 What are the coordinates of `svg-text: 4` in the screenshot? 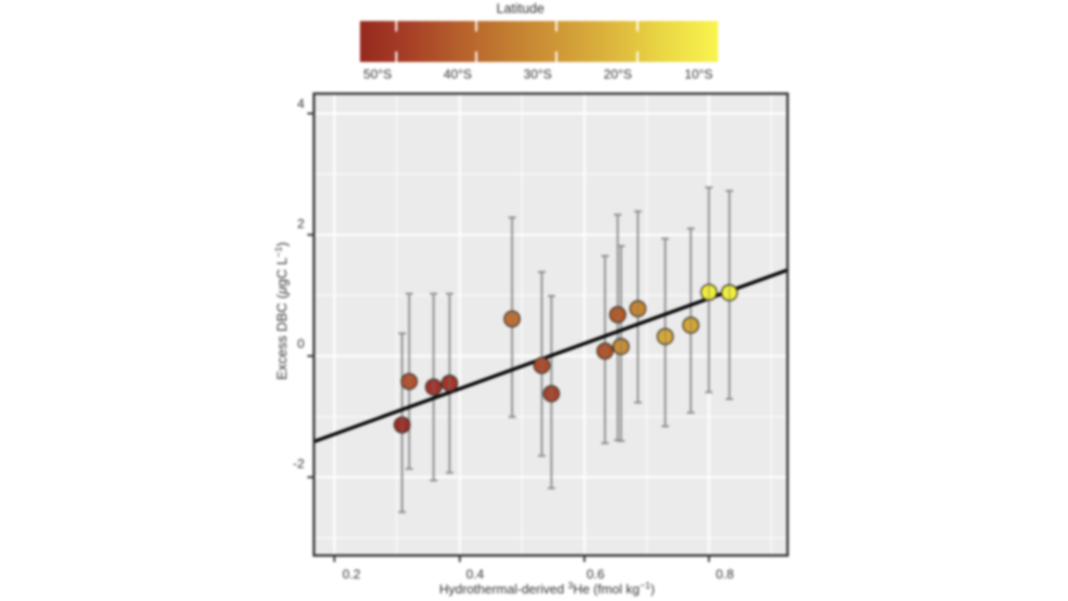 It's located at (300, 103).